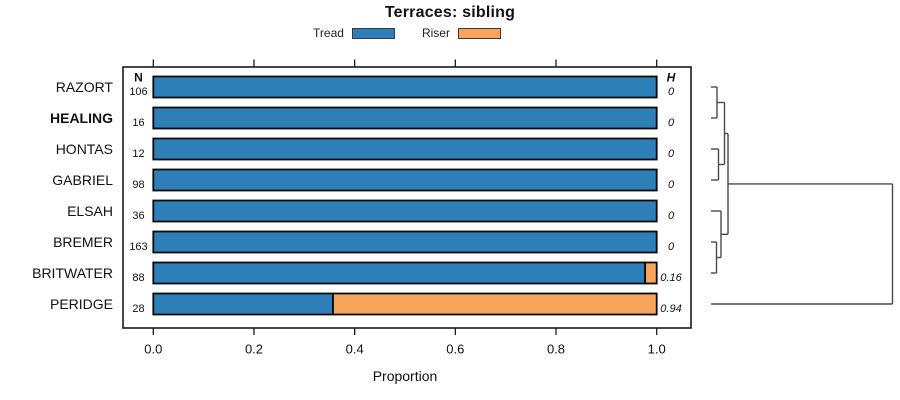 This screenshot has height=400, width=900. Describe the element at coordinates (435, 33) in the screenshot. I see `legend-label-riser: Riser` at that location.